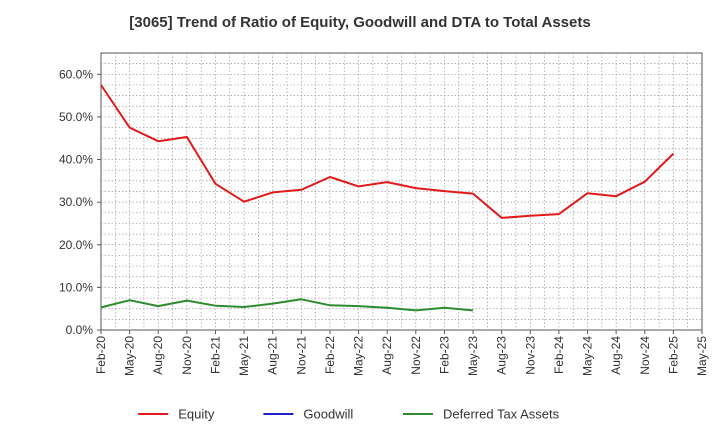 This screenshot has width=720, height=440. I want to click on x-tick-label: Nov-24, so click(645, 355).